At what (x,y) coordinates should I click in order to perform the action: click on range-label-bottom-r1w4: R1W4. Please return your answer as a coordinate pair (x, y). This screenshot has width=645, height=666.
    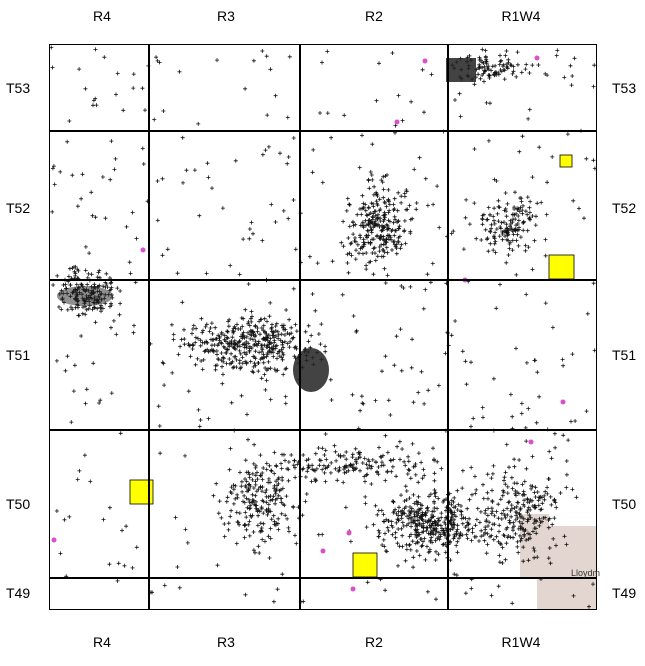
    Looking at the image, I should click on (521, 642).